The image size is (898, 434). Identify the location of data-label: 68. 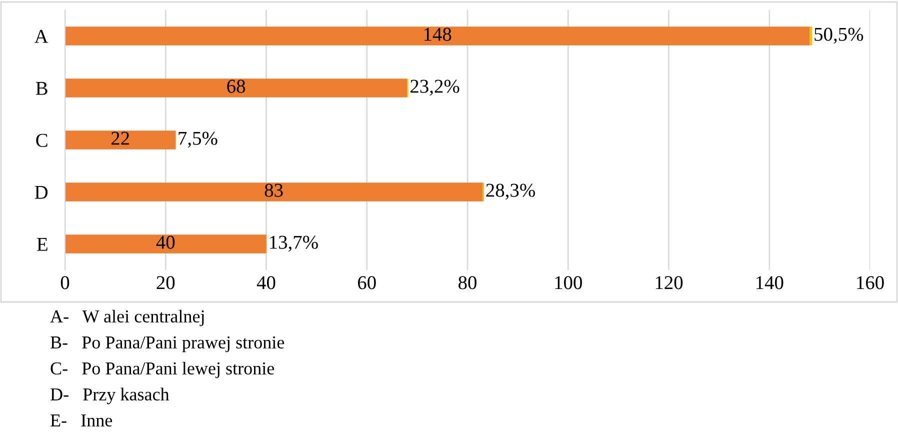
(236, 86).